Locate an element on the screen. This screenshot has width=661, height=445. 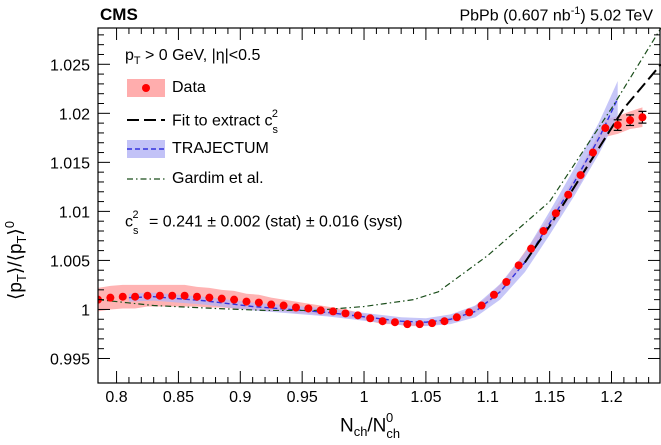
collision-system-label: PbPb (0.607 nb-1) 5.02 TeV is located at coordinates (556, 15).